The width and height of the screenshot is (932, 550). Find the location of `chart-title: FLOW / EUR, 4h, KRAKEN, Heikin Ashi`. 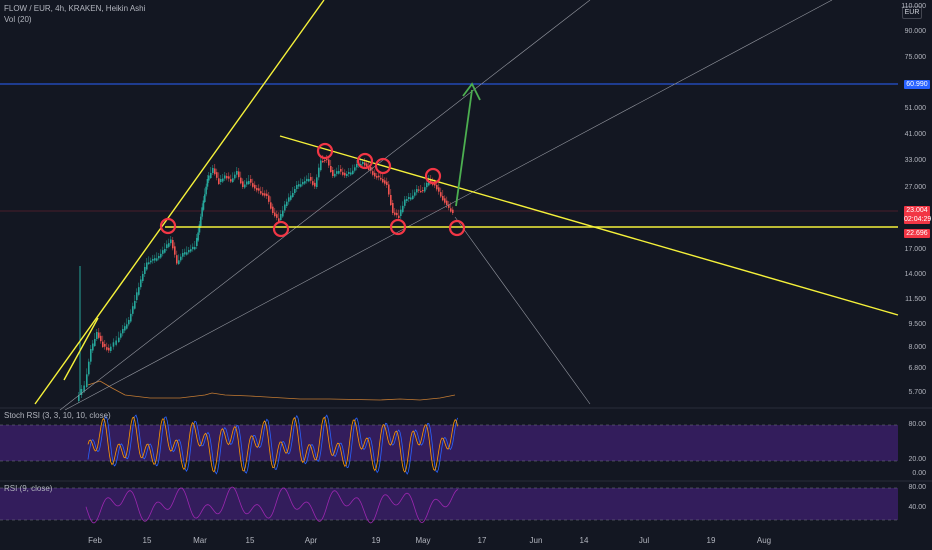

chart-title: FLOW / EUR, 4h, KRAKEN, Heikin Ashi is located at coordinates (75, 8).